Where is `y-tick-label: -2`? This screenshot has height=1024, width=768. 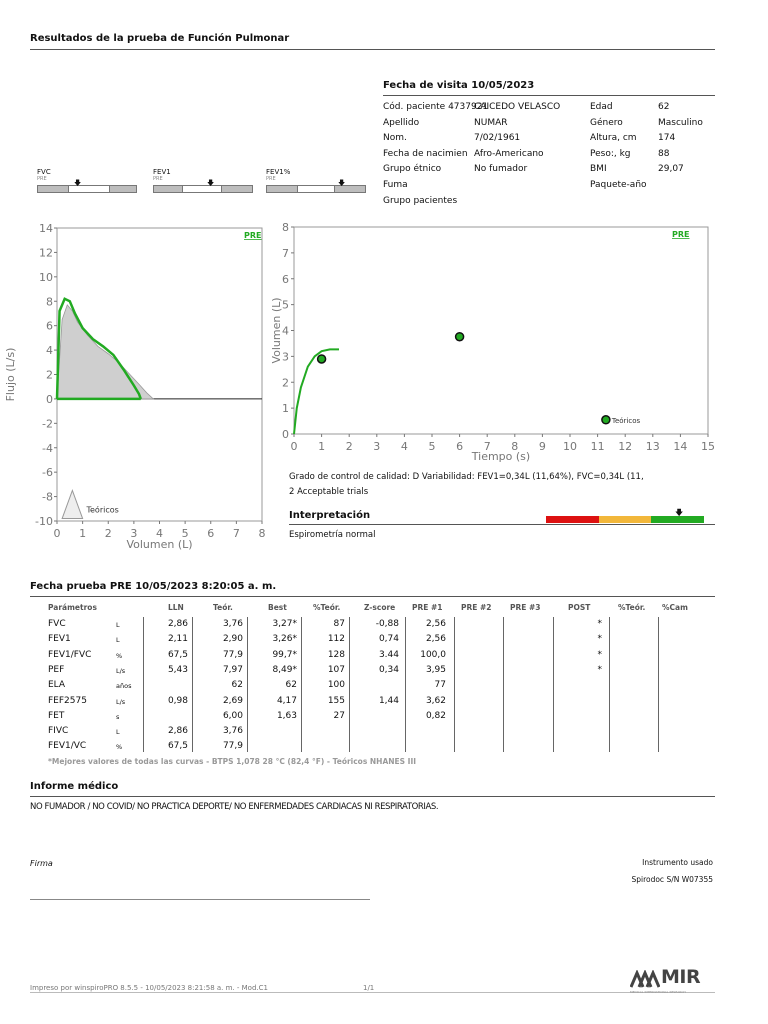 y-tick-label: -2 is located at coordinates (47, 423).